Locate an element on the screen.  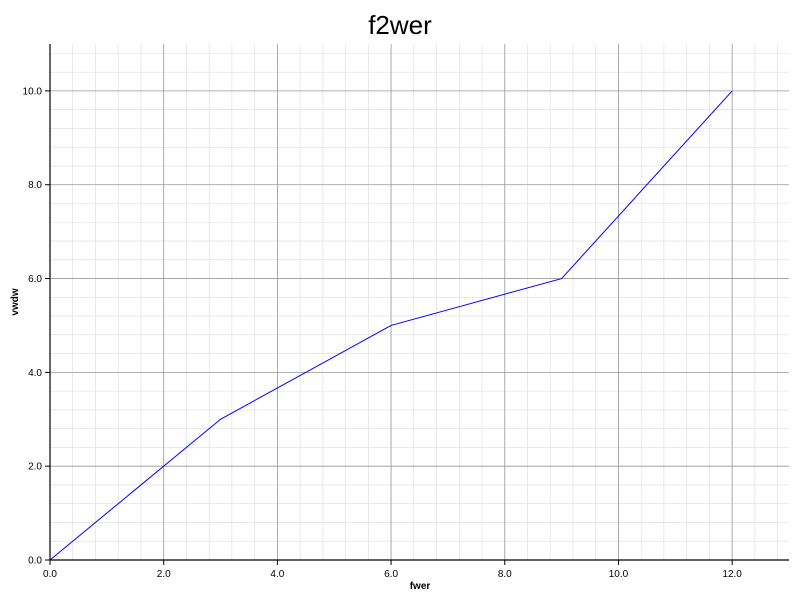
y-axis-label: vwdw is located at coordinates (15, 301).